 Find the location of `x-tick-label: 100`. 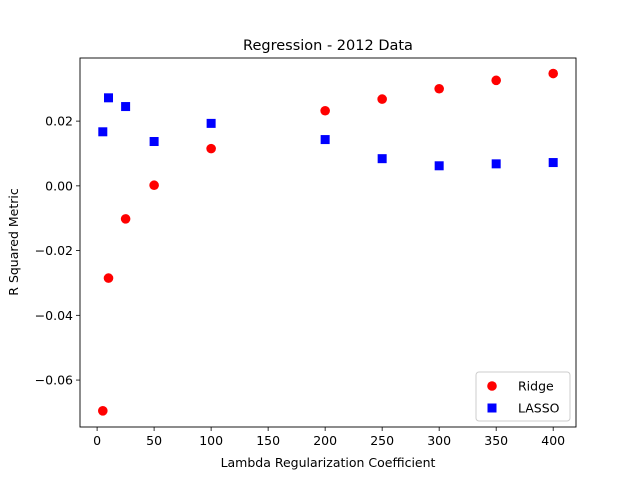

x-tick-label: 100 is located at coordinates (211, 440).